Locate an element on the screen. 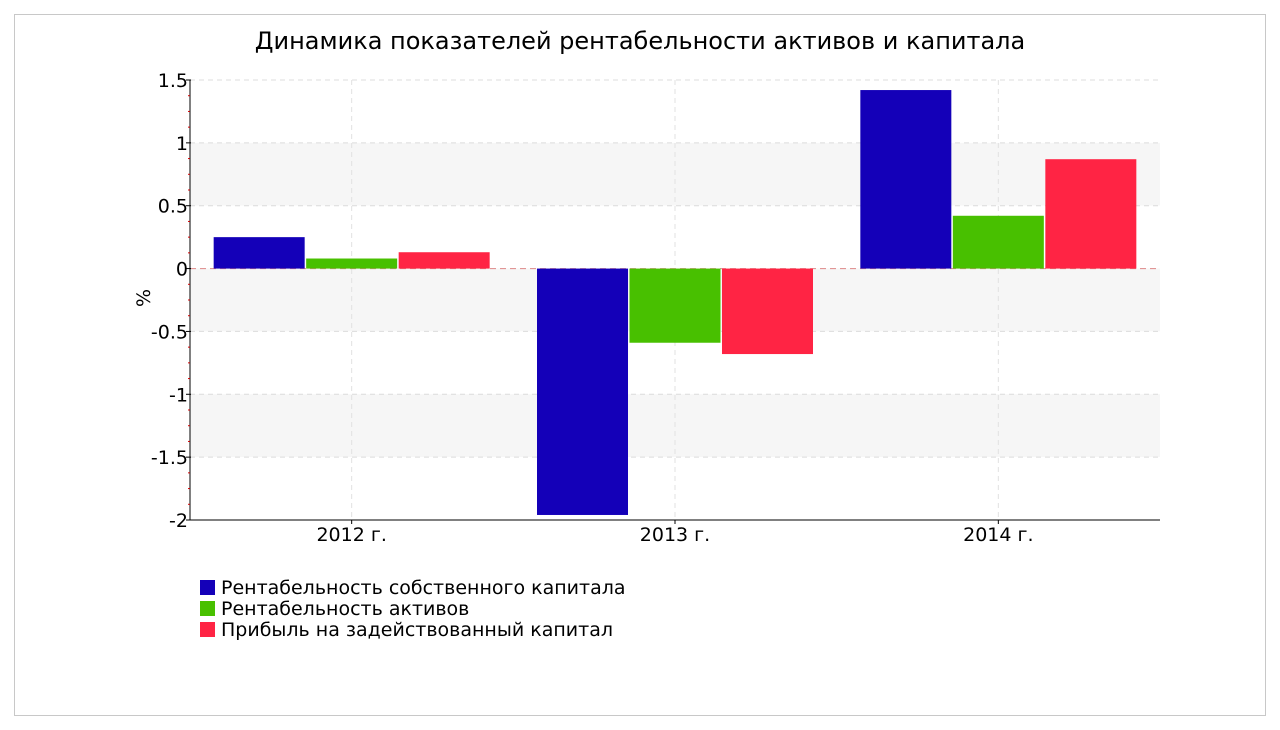  y-tick-label: -0.5 is located at coordinates (169, 332).